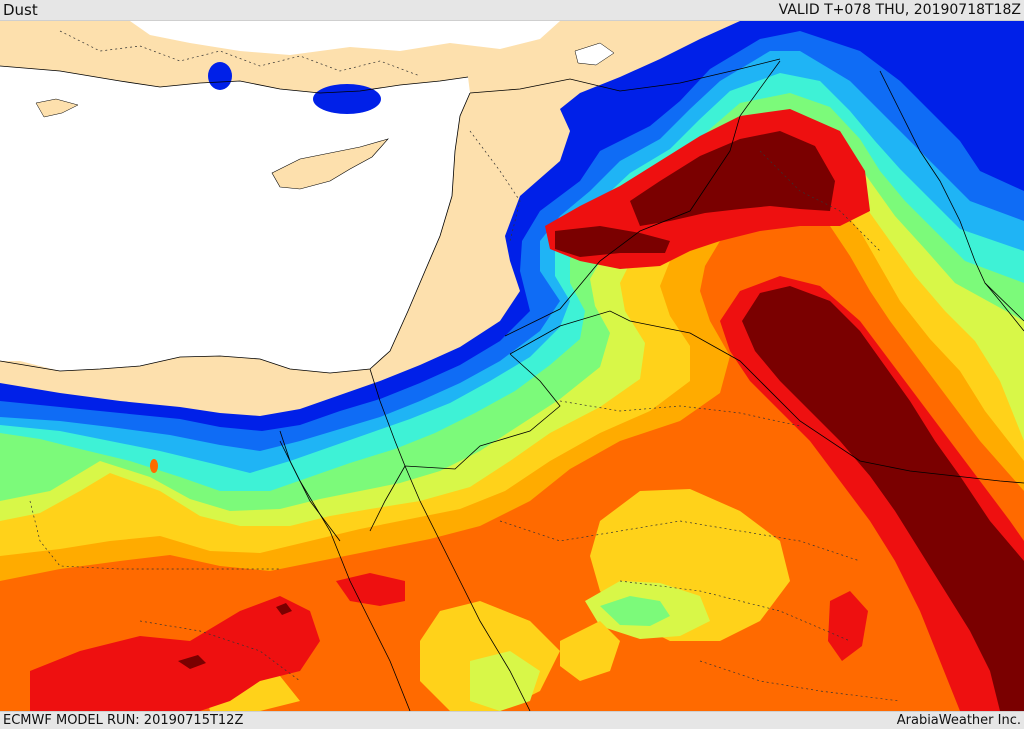 The height and width of the screenshot is (729, 1024). Describe the element at coordinates (512, 10) in the screenshot. I see `header-bar: Dust VALID T+078 THU, 20190718T18Z` at that location.